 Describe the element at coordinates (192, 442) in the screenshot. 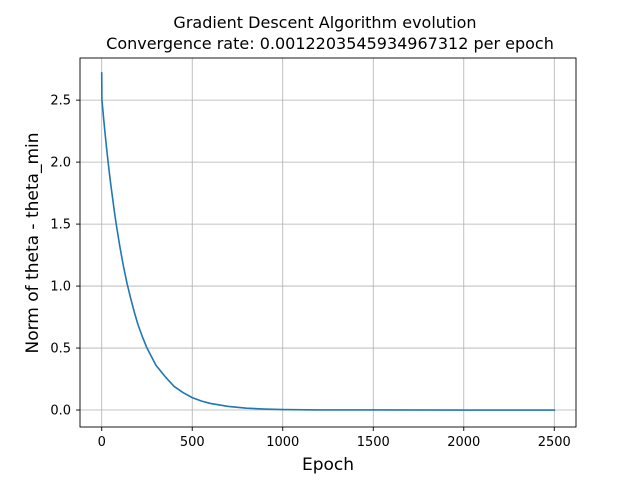

I see `x-tick-label: 500` at that location.